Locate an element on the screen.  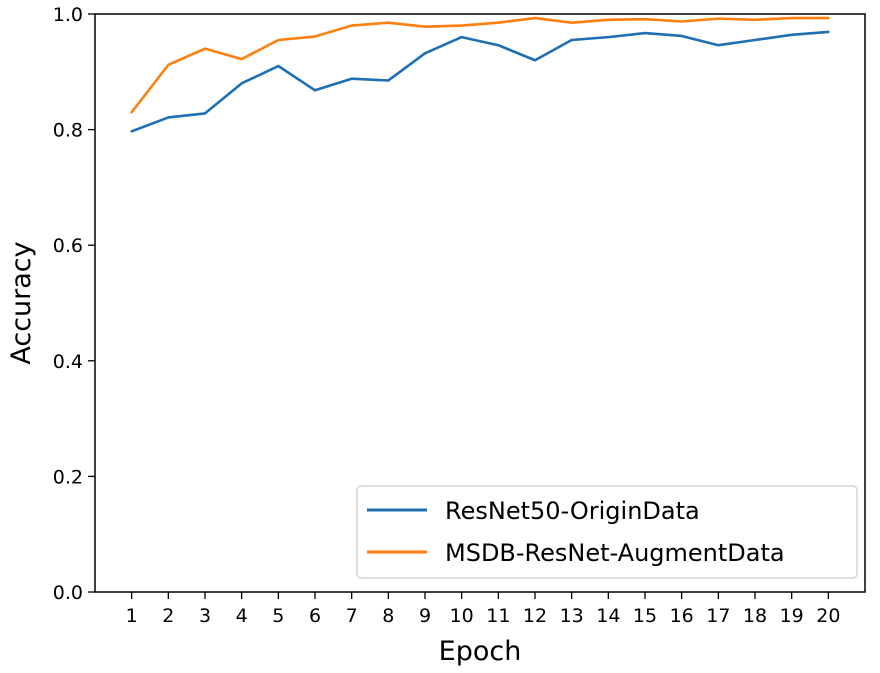
x-tick-label: 8 is located at coordinates (388, 616).